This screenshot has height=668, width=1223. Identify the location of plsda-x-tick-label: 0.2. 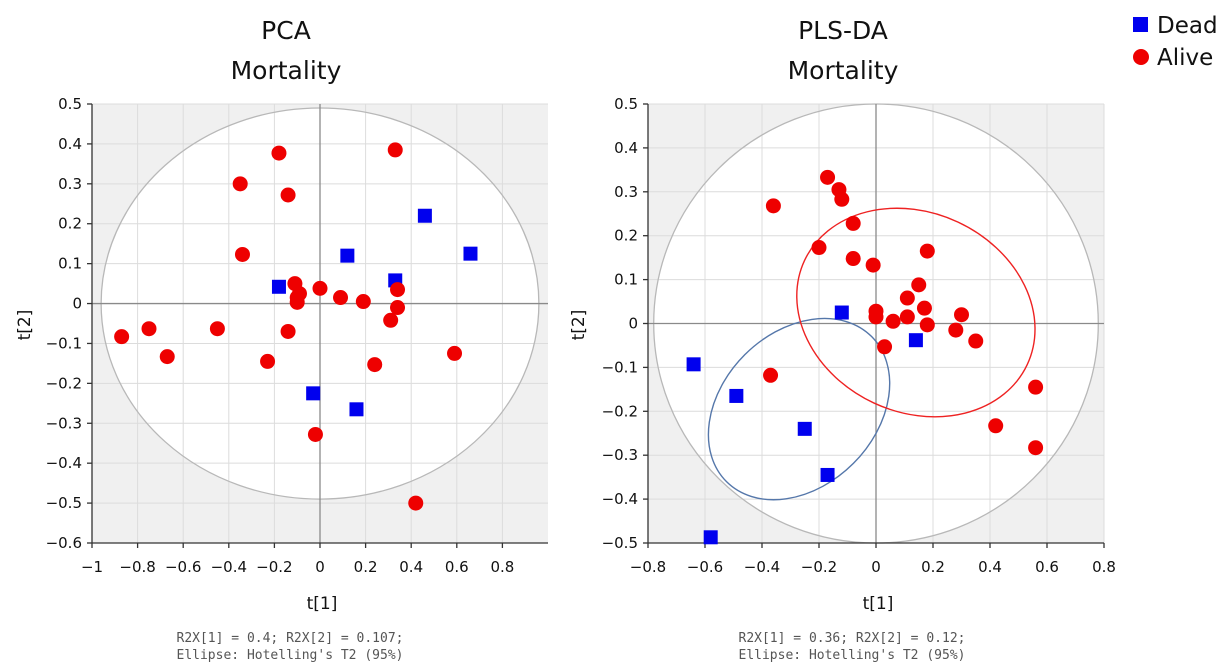
(933, 567).